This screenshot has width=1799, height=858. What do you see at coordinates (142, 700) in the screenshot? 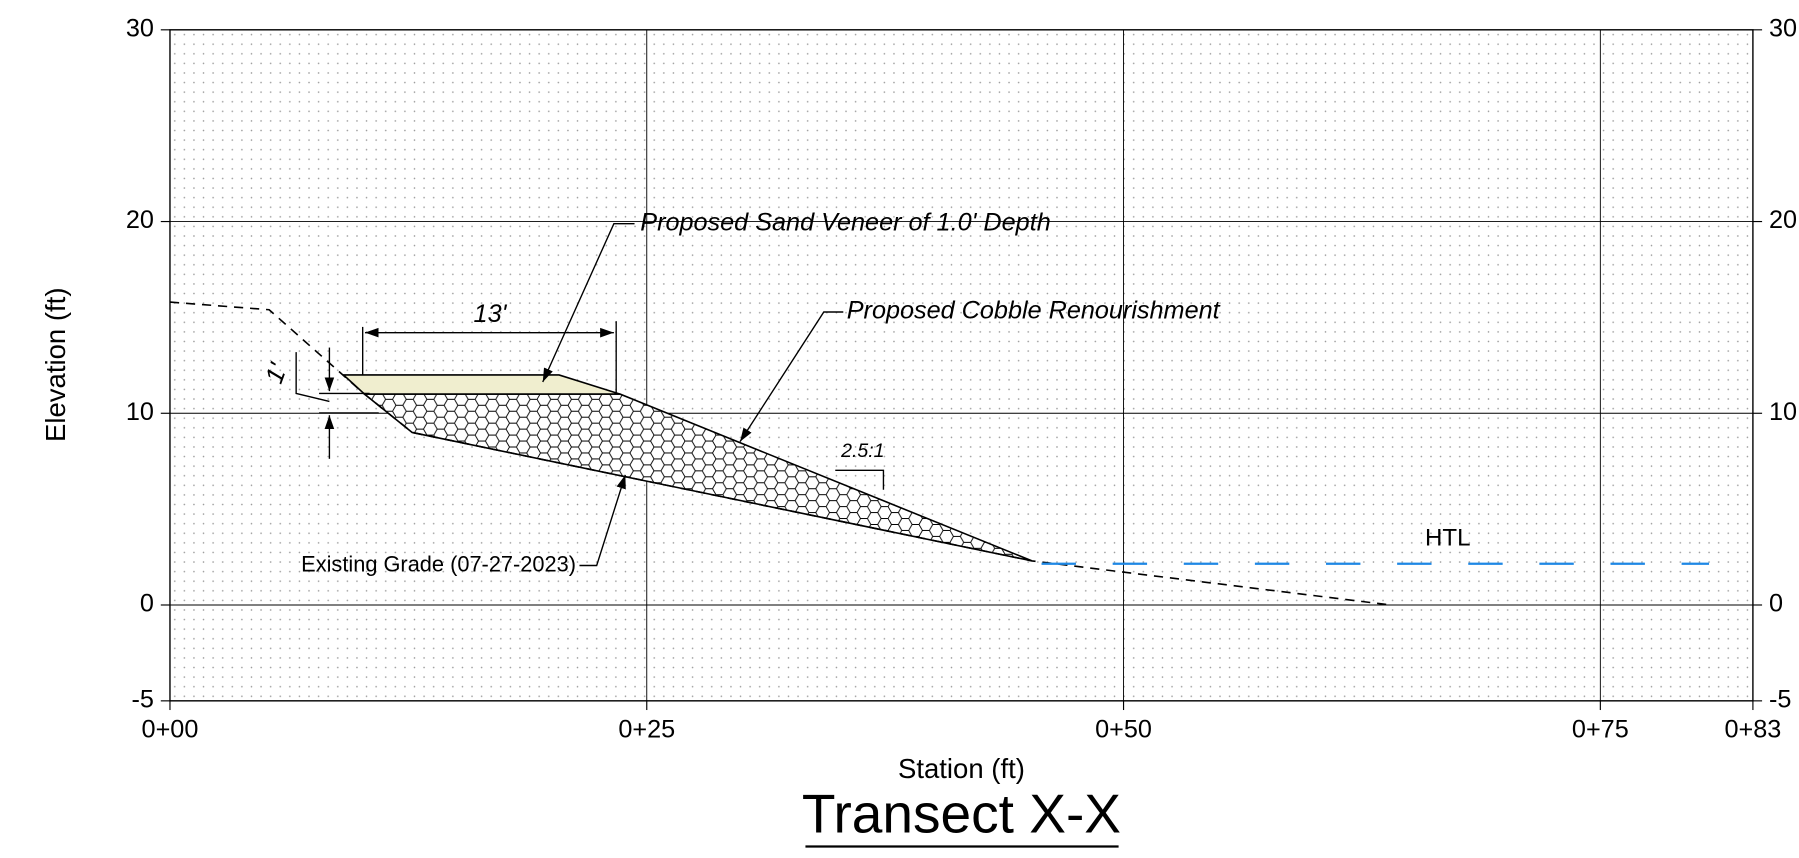
I see `y-tick-label: -5` at bounding box center [142, 700].